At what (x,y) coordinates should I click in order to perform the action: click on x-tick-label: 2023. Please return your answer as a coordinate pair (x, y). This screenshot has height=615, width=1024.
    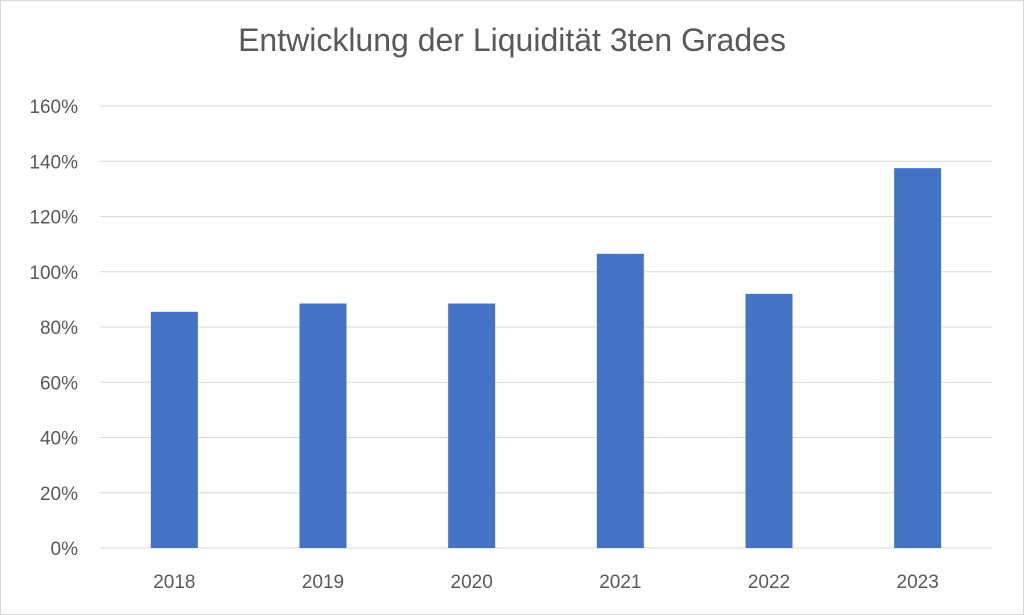
    Looking at the image, I should click on (918, 582).